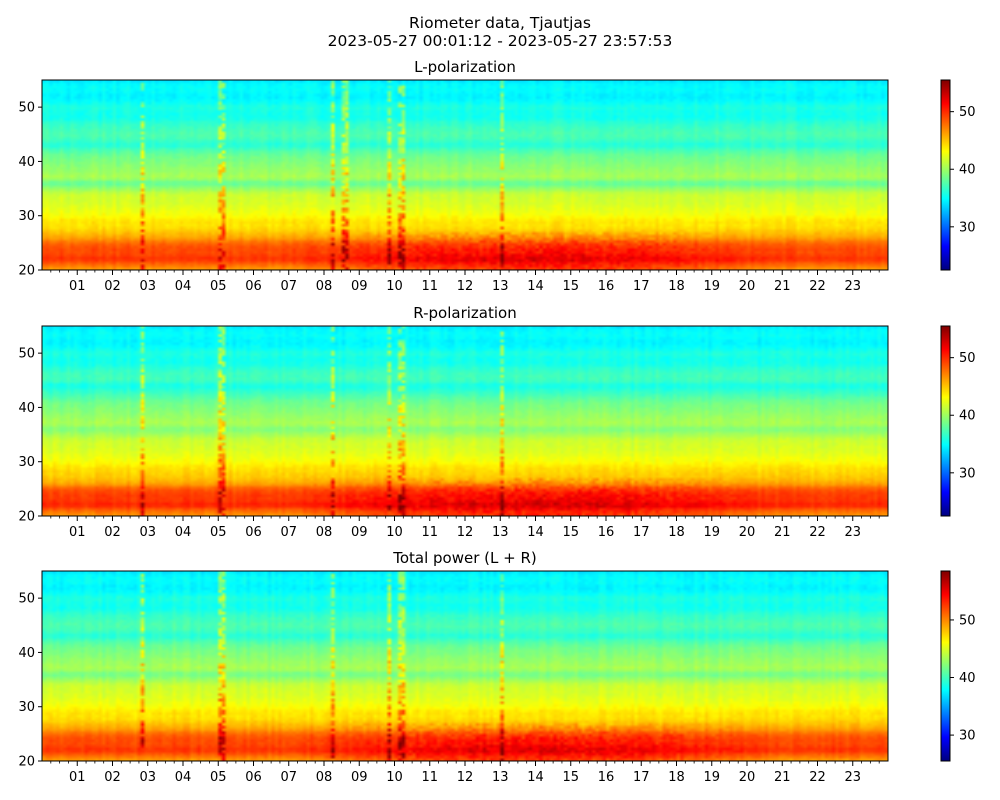 Image resolution: width=1000 pixels, height=800 pixels. I want to click on panel-title: L-polarization, so click(465, 67).